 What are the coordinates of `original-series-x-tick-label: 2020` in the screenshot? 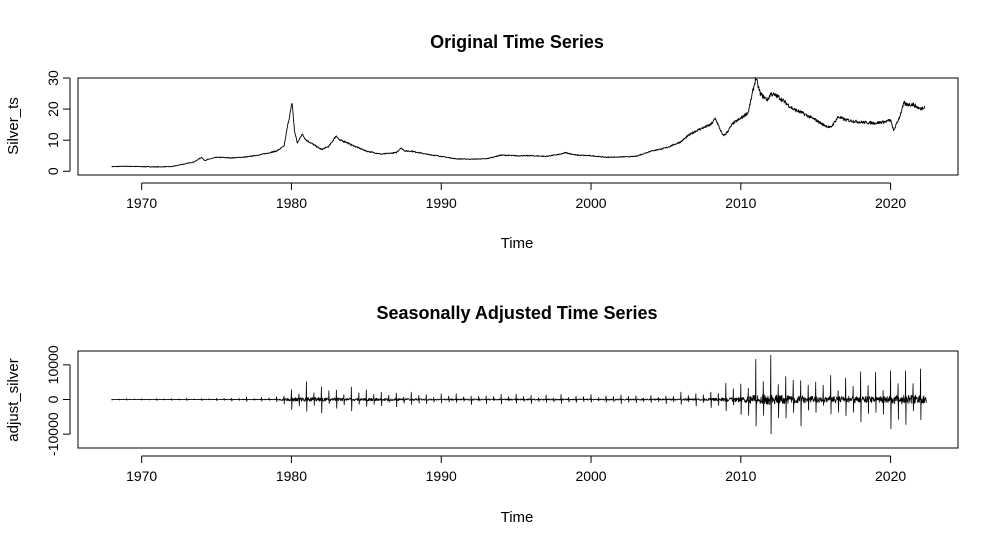 It's located at (890, 203).